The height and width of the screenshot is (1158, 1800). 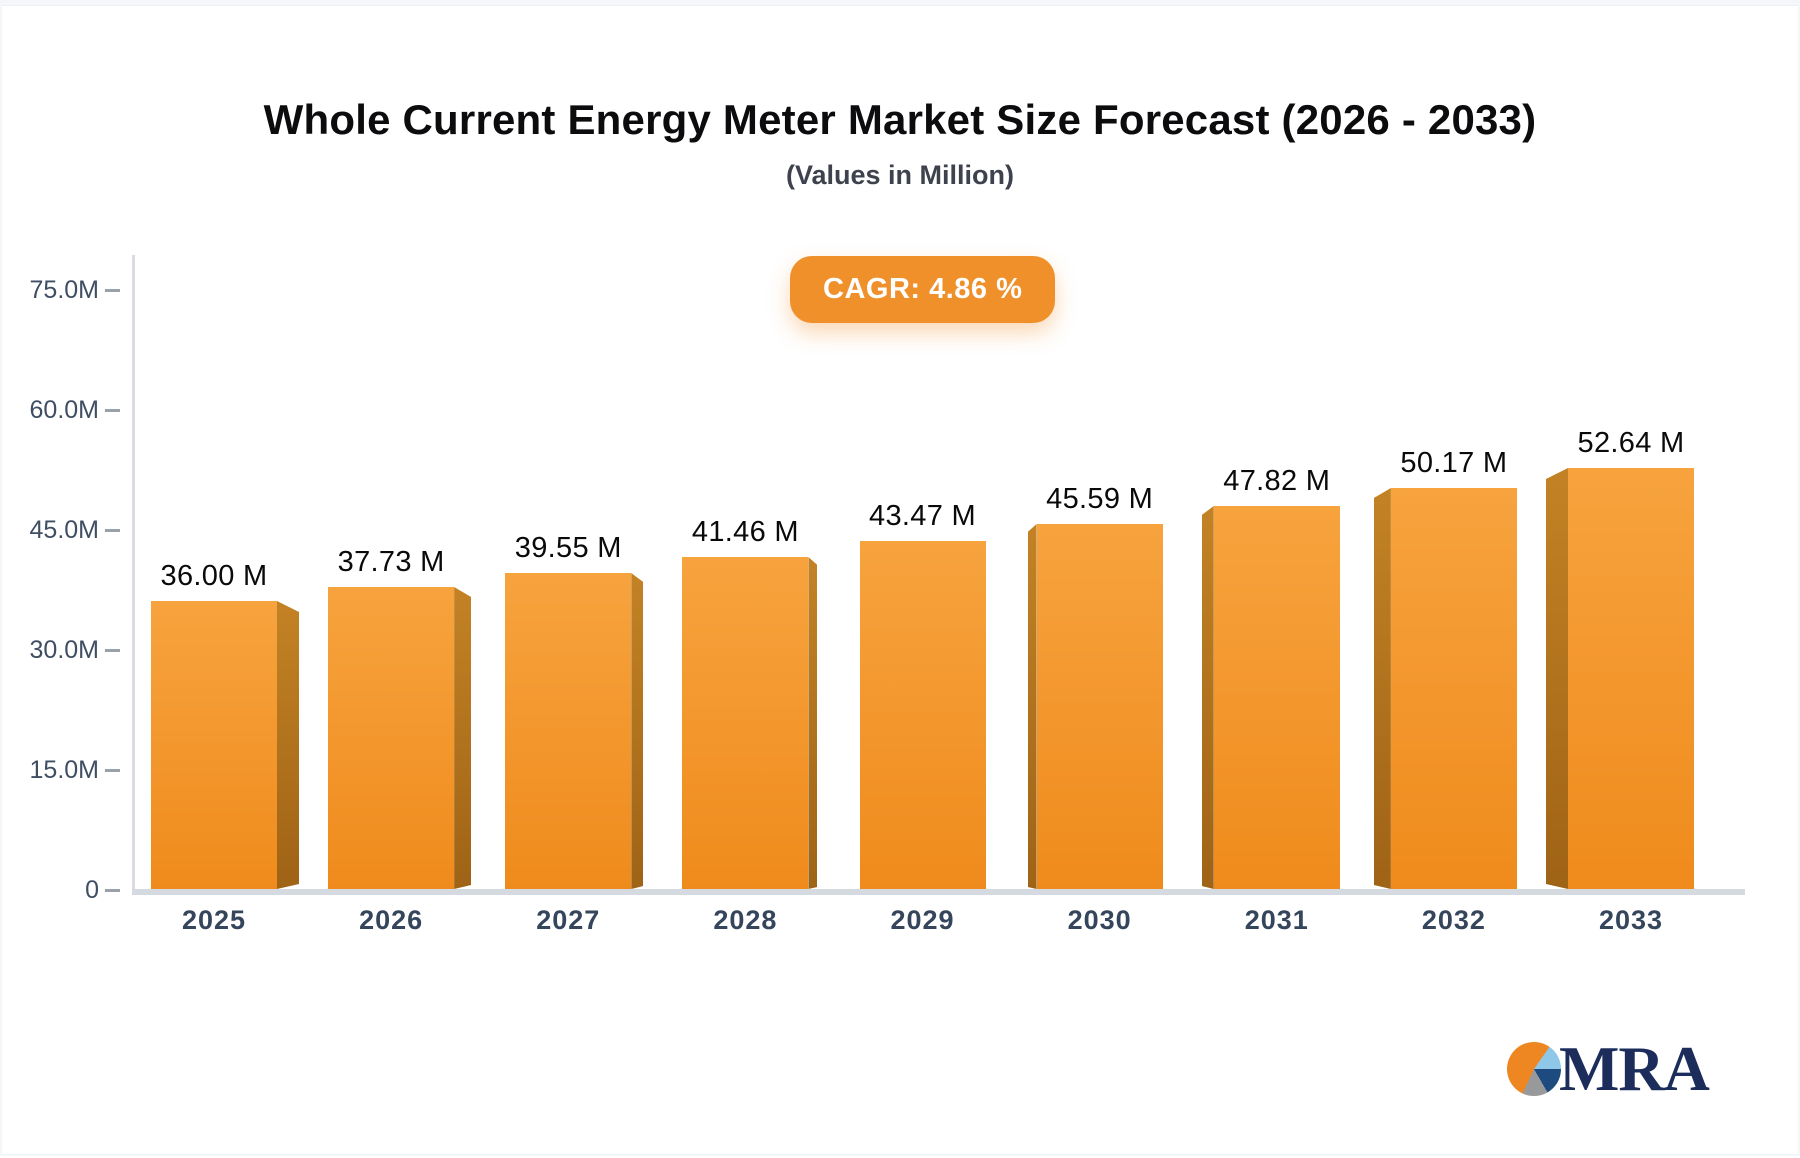 I want to click on cagr-badge: CAGR: 4.86 %, so click(x=923, y=289).